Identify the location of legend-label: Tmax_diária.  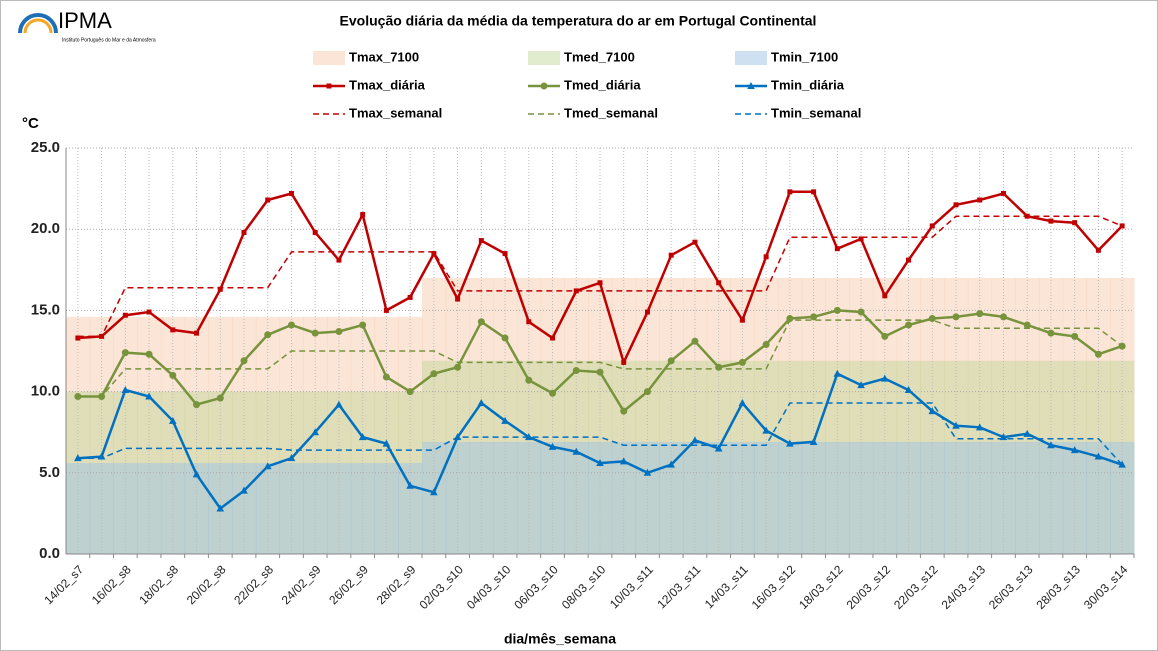
(387, 84).